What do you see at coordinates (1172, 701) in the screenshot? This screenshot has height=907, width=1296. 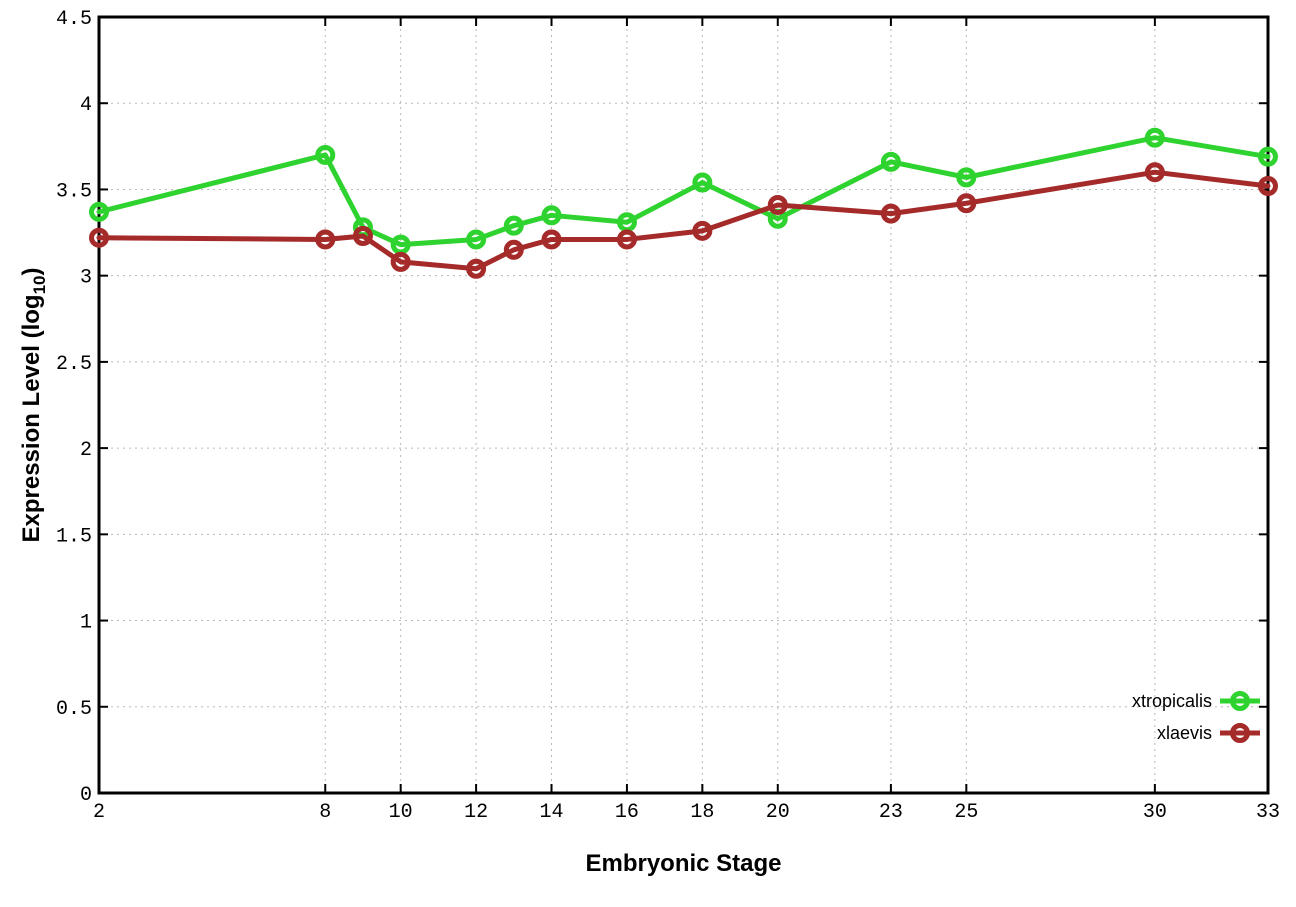 I see `legend-label-xtropicalis: xtropicalis` at bounding box center [1172, 701].